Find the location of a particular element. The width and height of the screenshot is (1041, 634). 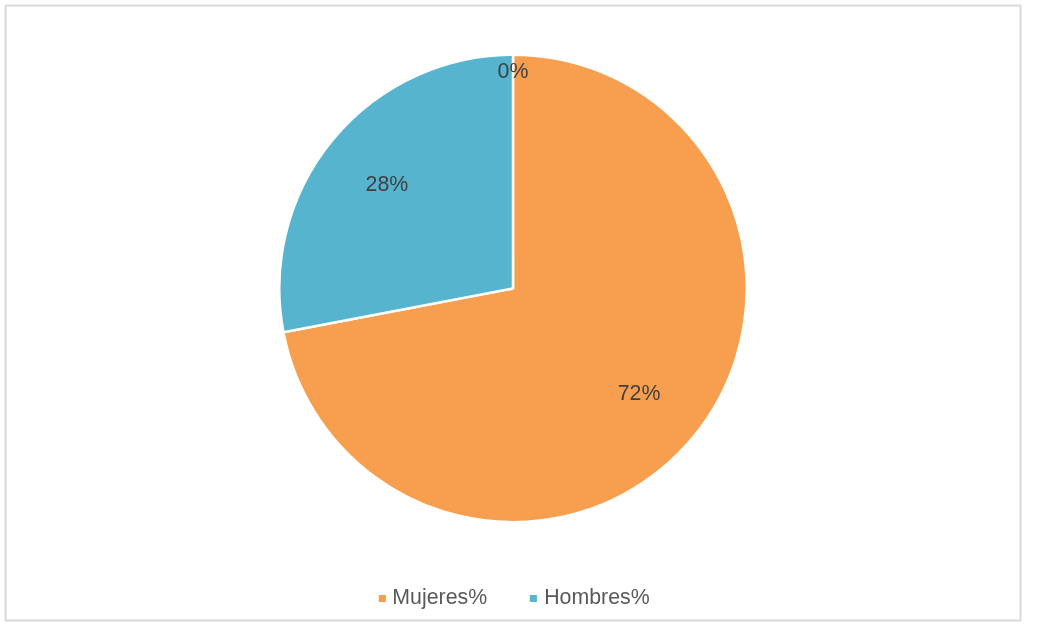

text: 0% is located at coordinates (513, 71).